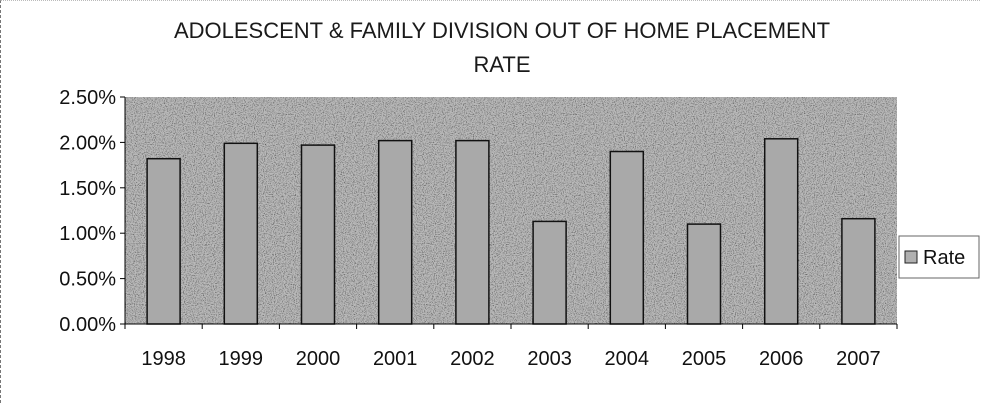 This screenshot has height=404, width=981. I want to click on bar-2001, so click(395, 232).